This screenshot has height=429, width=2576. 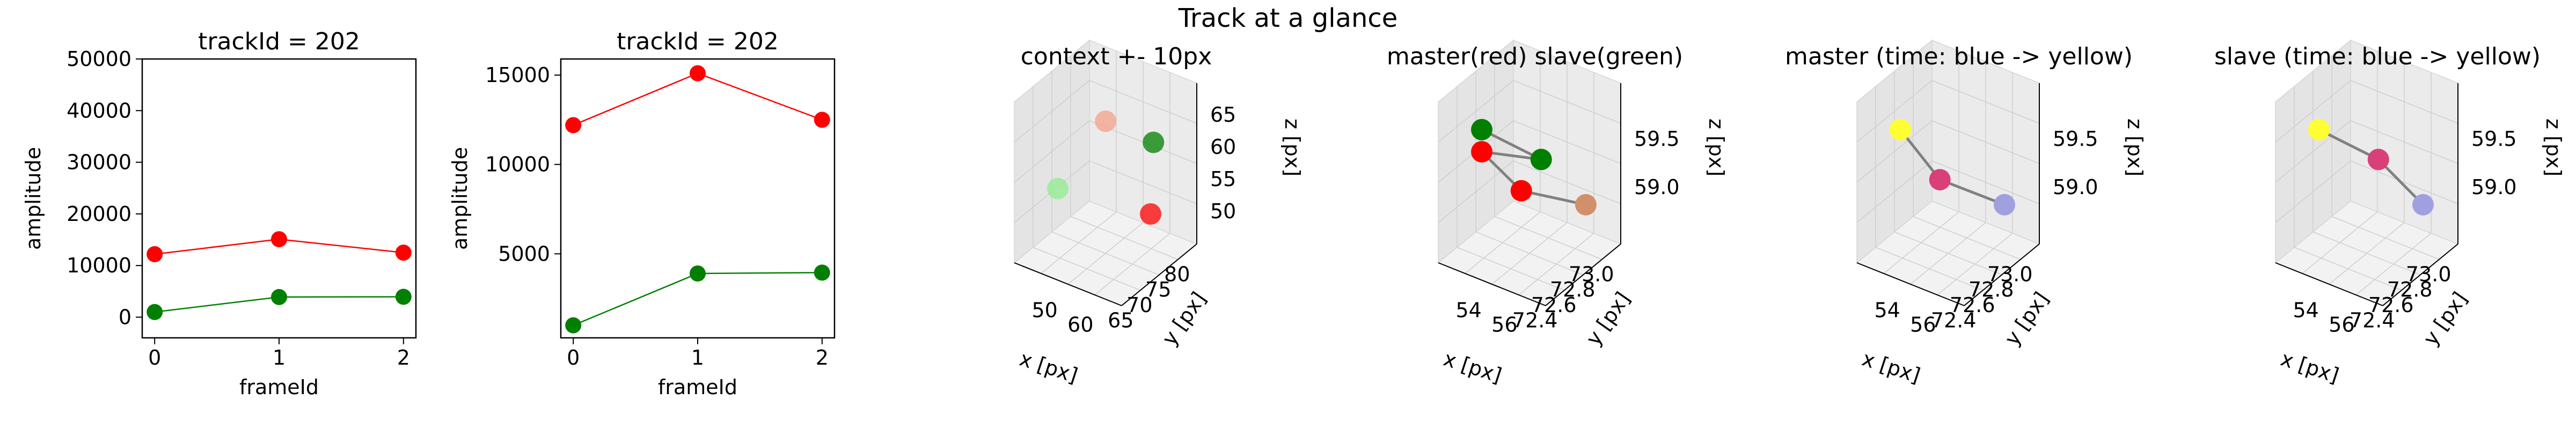 What do you see at coordinates (1959, 56) in the screenshot?
I see `chart-title: master (time: blue -> yellow)` at bounding box center [1959, 56].